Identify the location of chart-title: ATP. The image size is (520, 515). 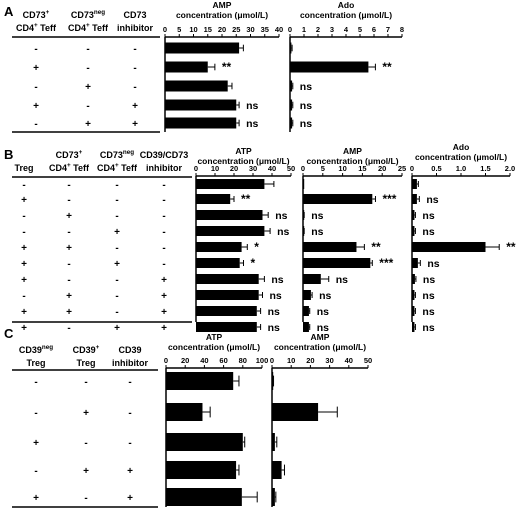
(214, 337).